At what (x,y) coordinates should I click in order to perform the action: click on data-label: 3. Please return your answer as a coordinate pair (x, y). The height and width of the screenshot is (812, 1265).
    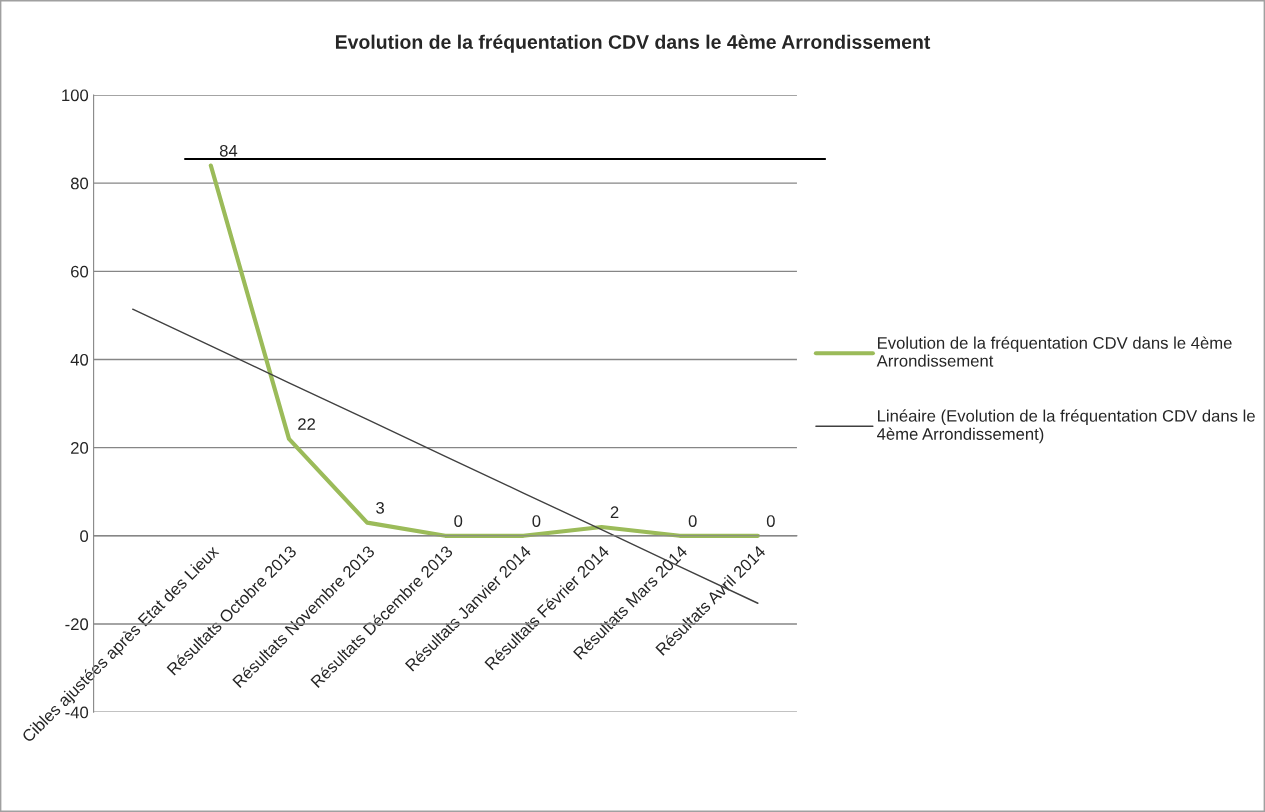
    Looking at the image, I should click on (380, 507).